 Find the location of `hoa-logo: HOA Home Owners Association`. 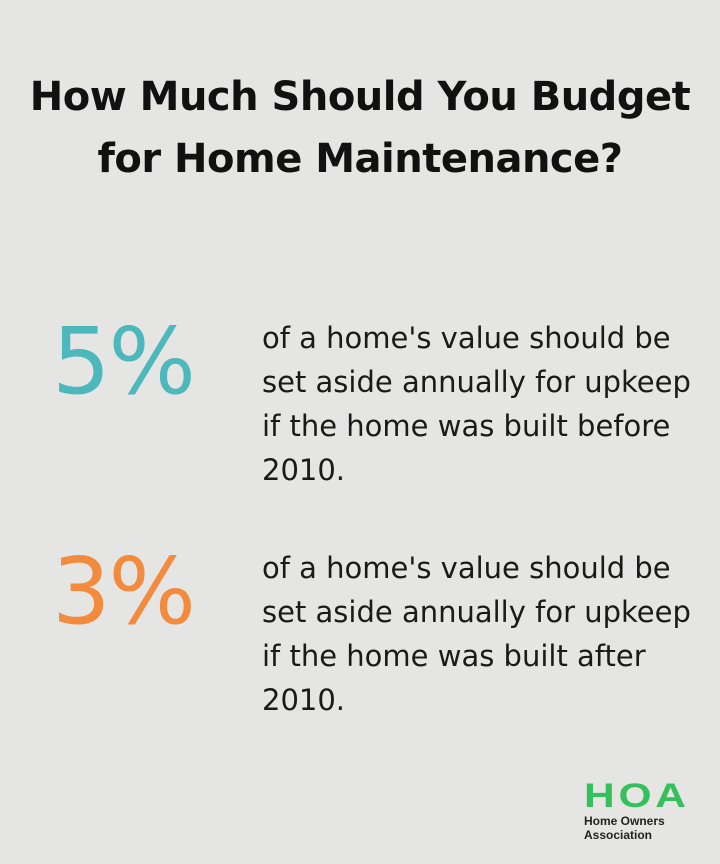

hoa-logo: HOA Home Owners Association is located at coordinates (635, 810).